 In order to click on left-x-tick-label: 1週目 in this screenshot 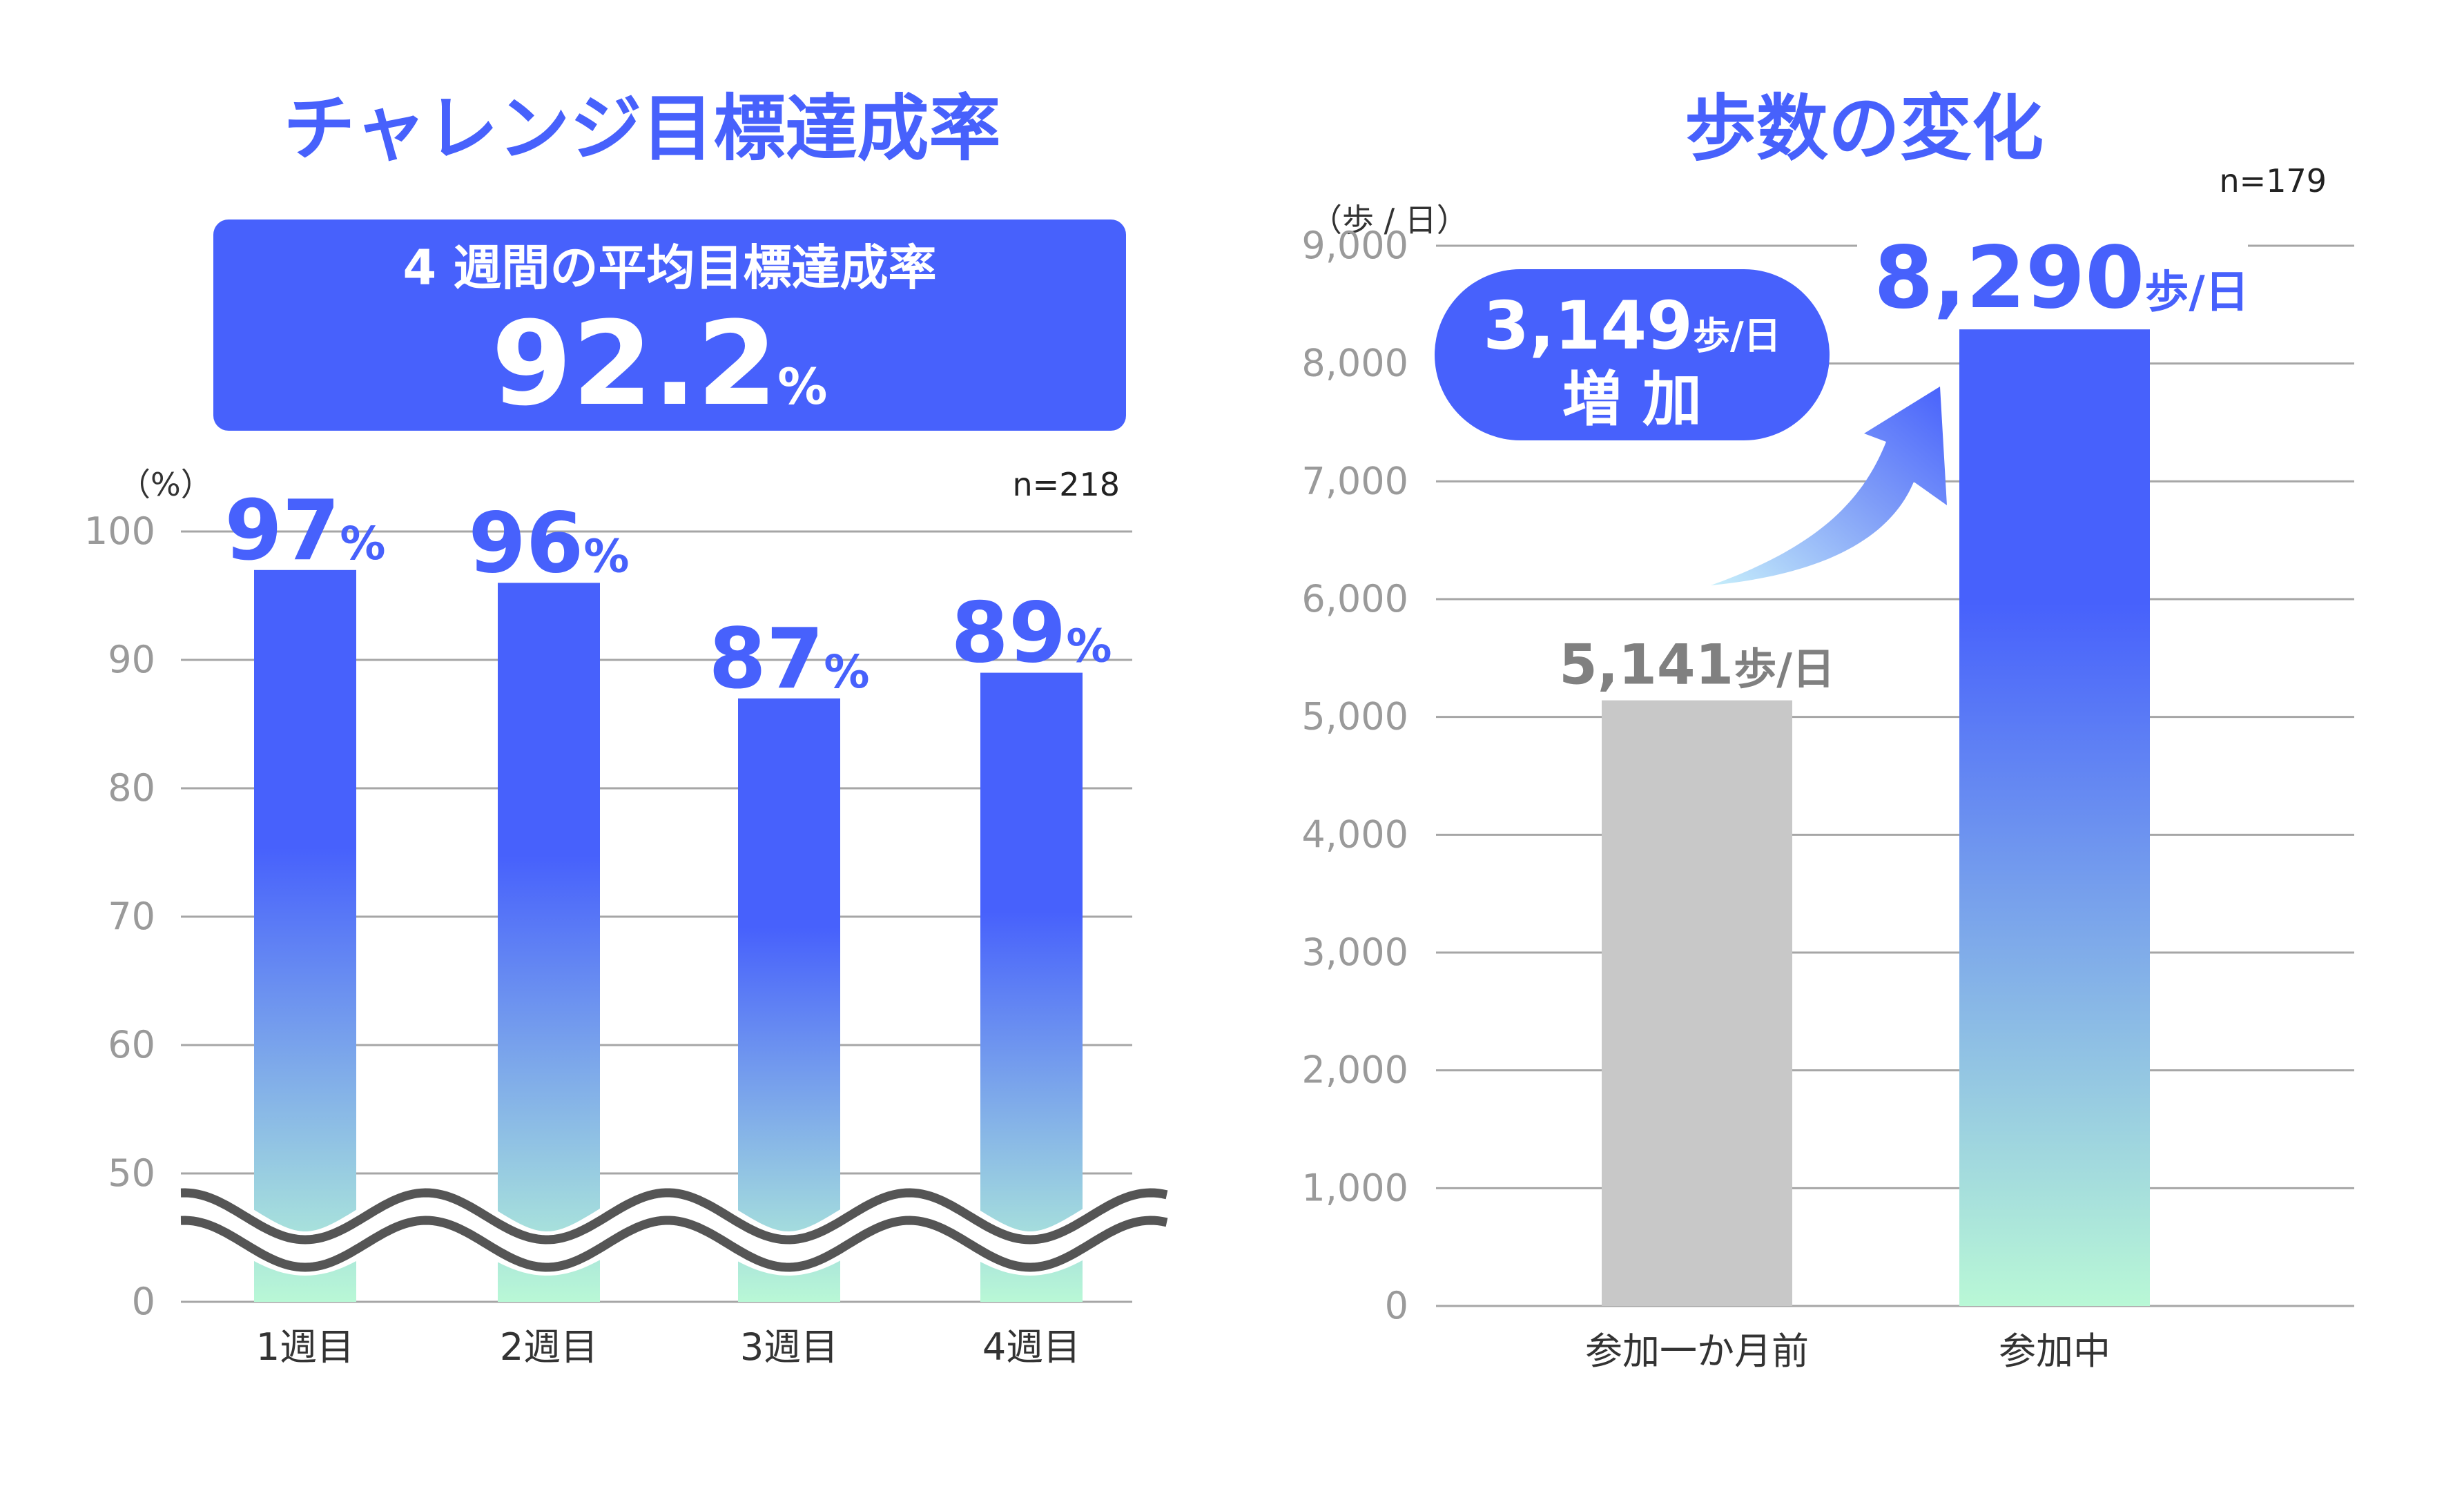, I will do `click(305, 1347)`.